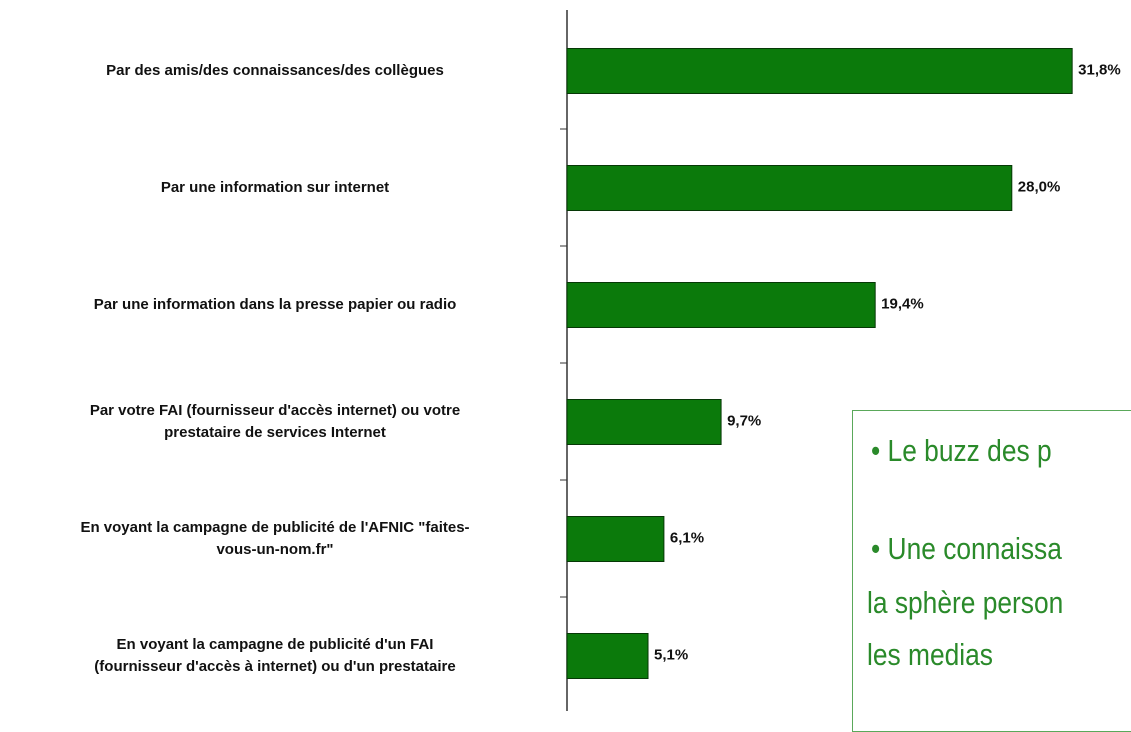 The width and height of the screenshot is (1131, 732). What do you see at coordinates (974, 548) in the screenshot?
I see `annotation: Une connaissa` at bounding box center [974, 548].